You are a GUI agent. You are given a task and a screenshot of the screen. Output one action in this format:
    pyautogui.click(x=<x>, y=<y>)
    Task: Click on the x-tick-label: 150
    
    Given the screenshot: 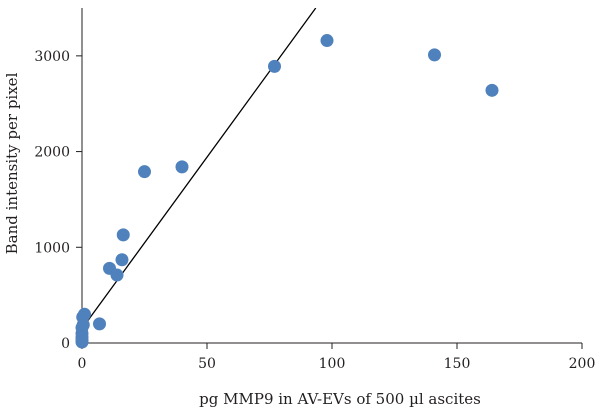 What is the action you would take?
    pyautogui.click(x=457, y=364)
    